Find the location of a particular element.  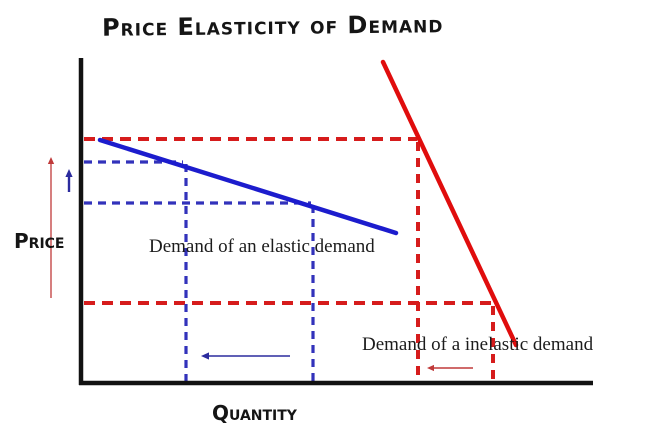

x-axis-label: Quantity is located at coordinates (254, 413).